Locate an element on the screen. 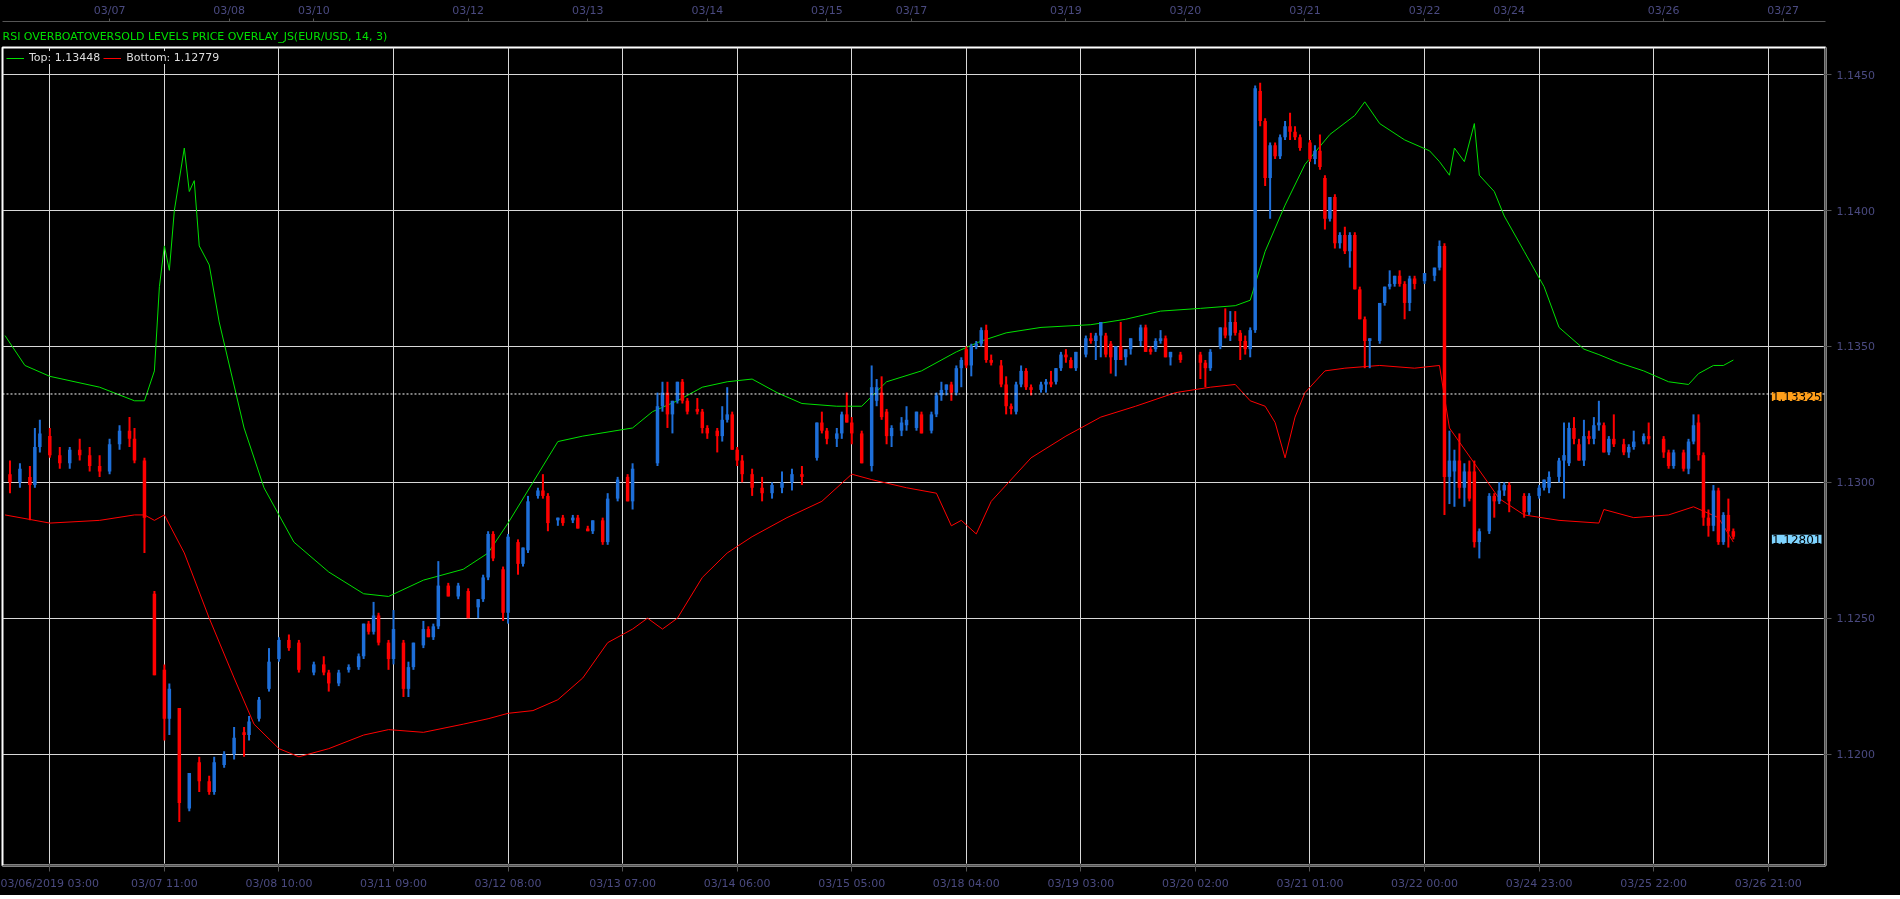 This screenshot has width=1900, height=899. y-tick-label: 1.1400 is located at coordinates (1855, 211).